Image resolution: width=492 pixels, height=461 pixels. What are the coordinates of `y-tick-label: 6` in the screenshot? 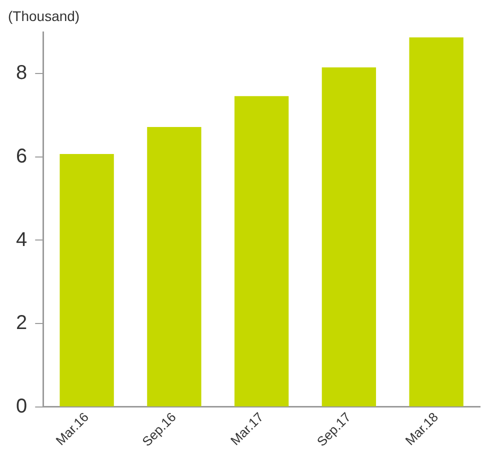 It's located at (22, 156).